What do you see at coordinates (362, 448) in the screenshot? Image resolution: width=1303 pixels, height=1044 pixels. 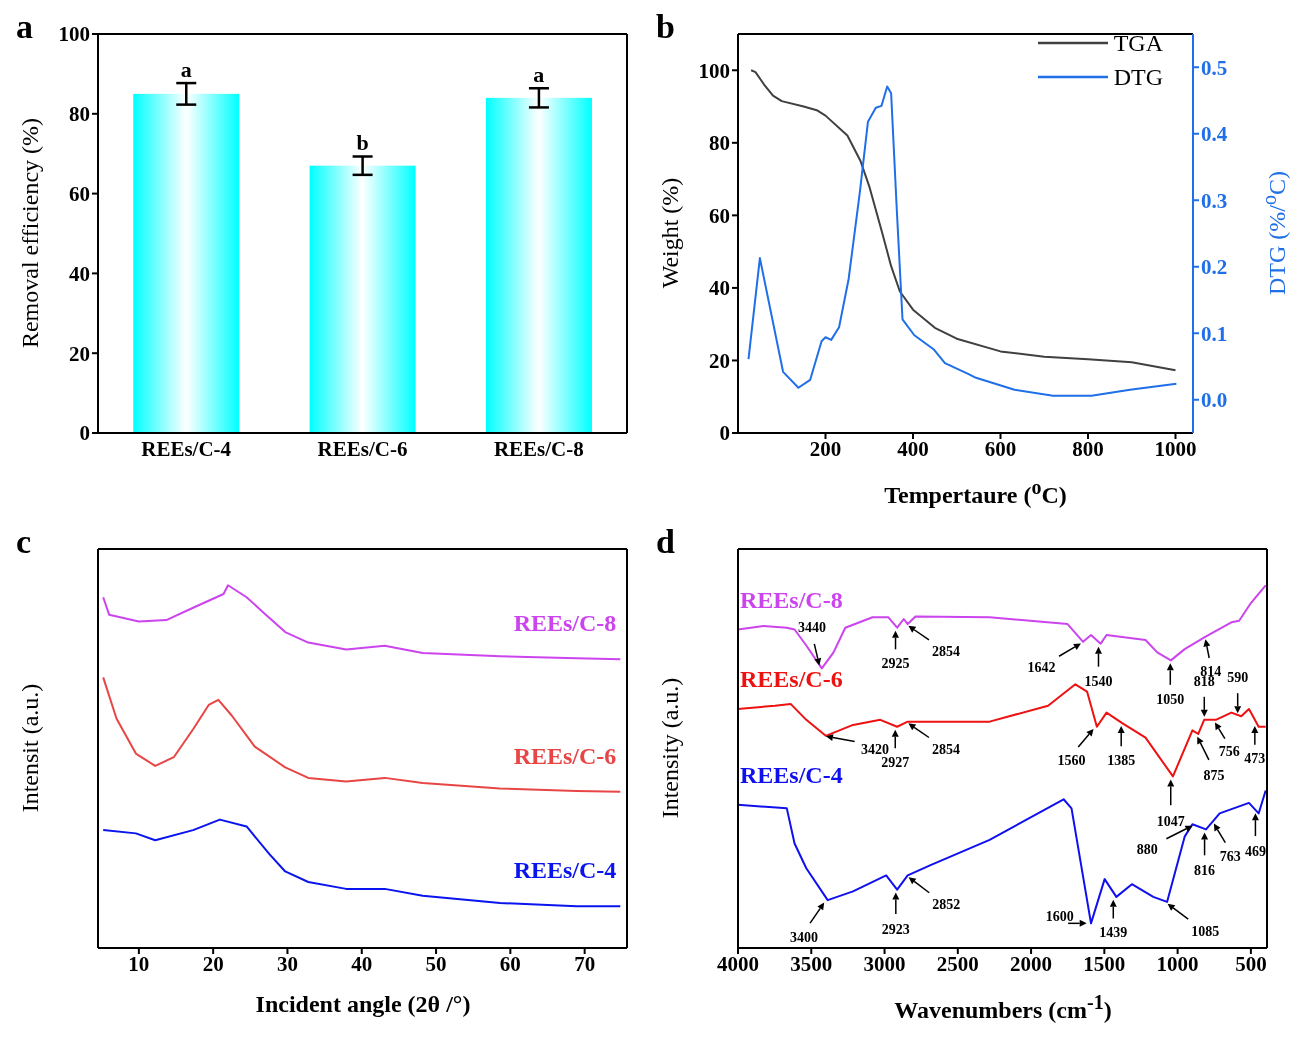 I see `x-tick-label: REEs/C-6` at bounding box center [362, 448].